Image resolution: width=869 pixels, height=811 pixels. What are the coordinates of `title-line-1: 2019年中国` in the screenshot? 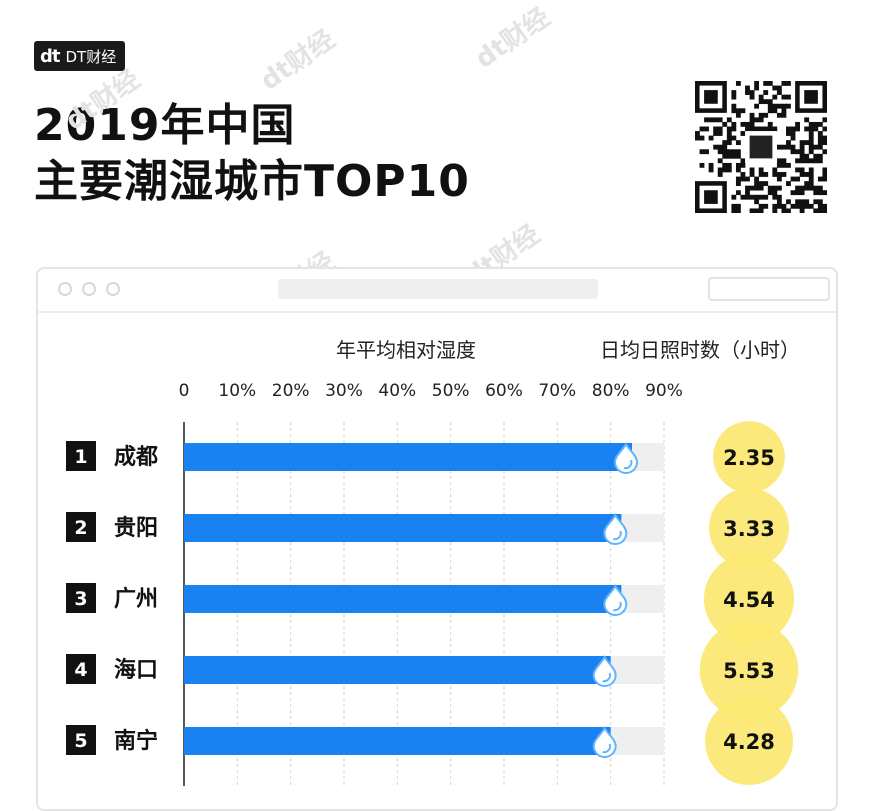 It's located at (165, 125).